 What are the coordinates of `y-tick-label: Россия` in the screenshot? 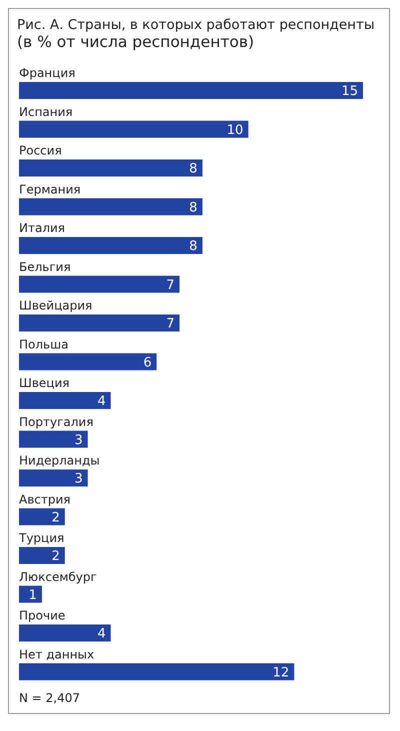 It's located at (40, 151).